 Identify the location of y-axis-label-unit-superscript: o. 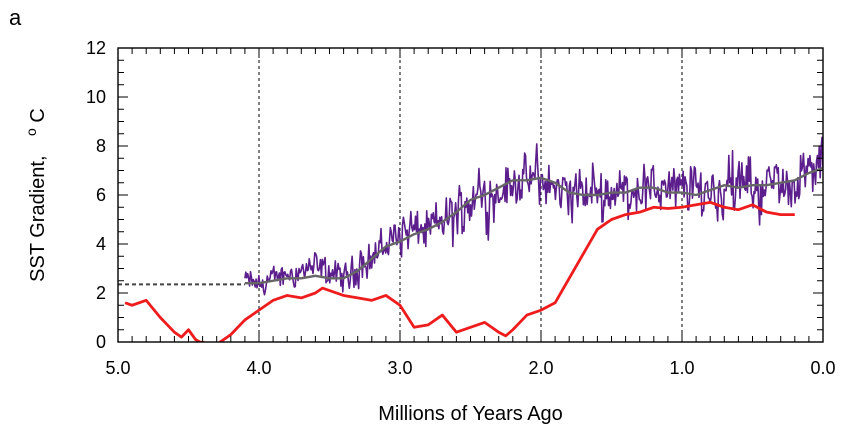
(31, 132).